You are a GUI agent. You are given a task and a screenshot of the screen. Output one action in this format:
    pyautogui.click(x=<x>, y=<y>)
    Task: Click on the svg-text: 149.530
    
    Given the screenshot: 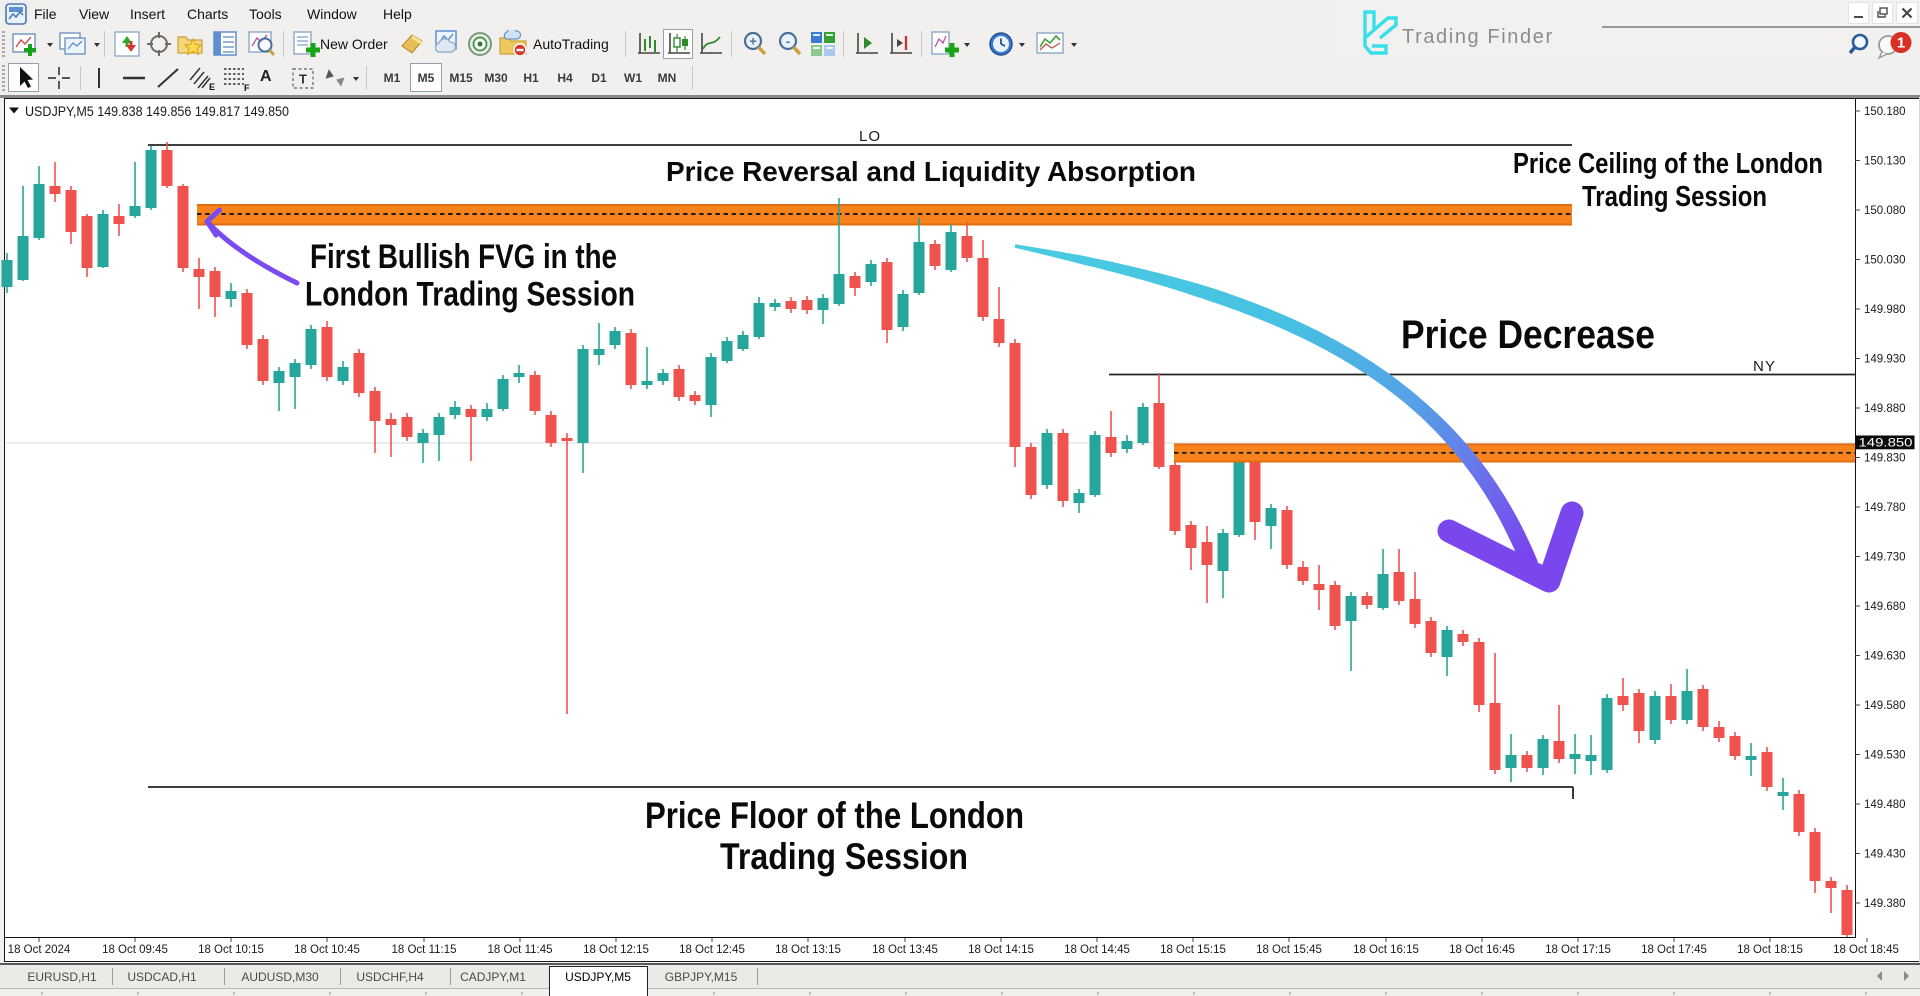 What is the action you would take?
    pyautogui.click(x=1885, y=756)
    